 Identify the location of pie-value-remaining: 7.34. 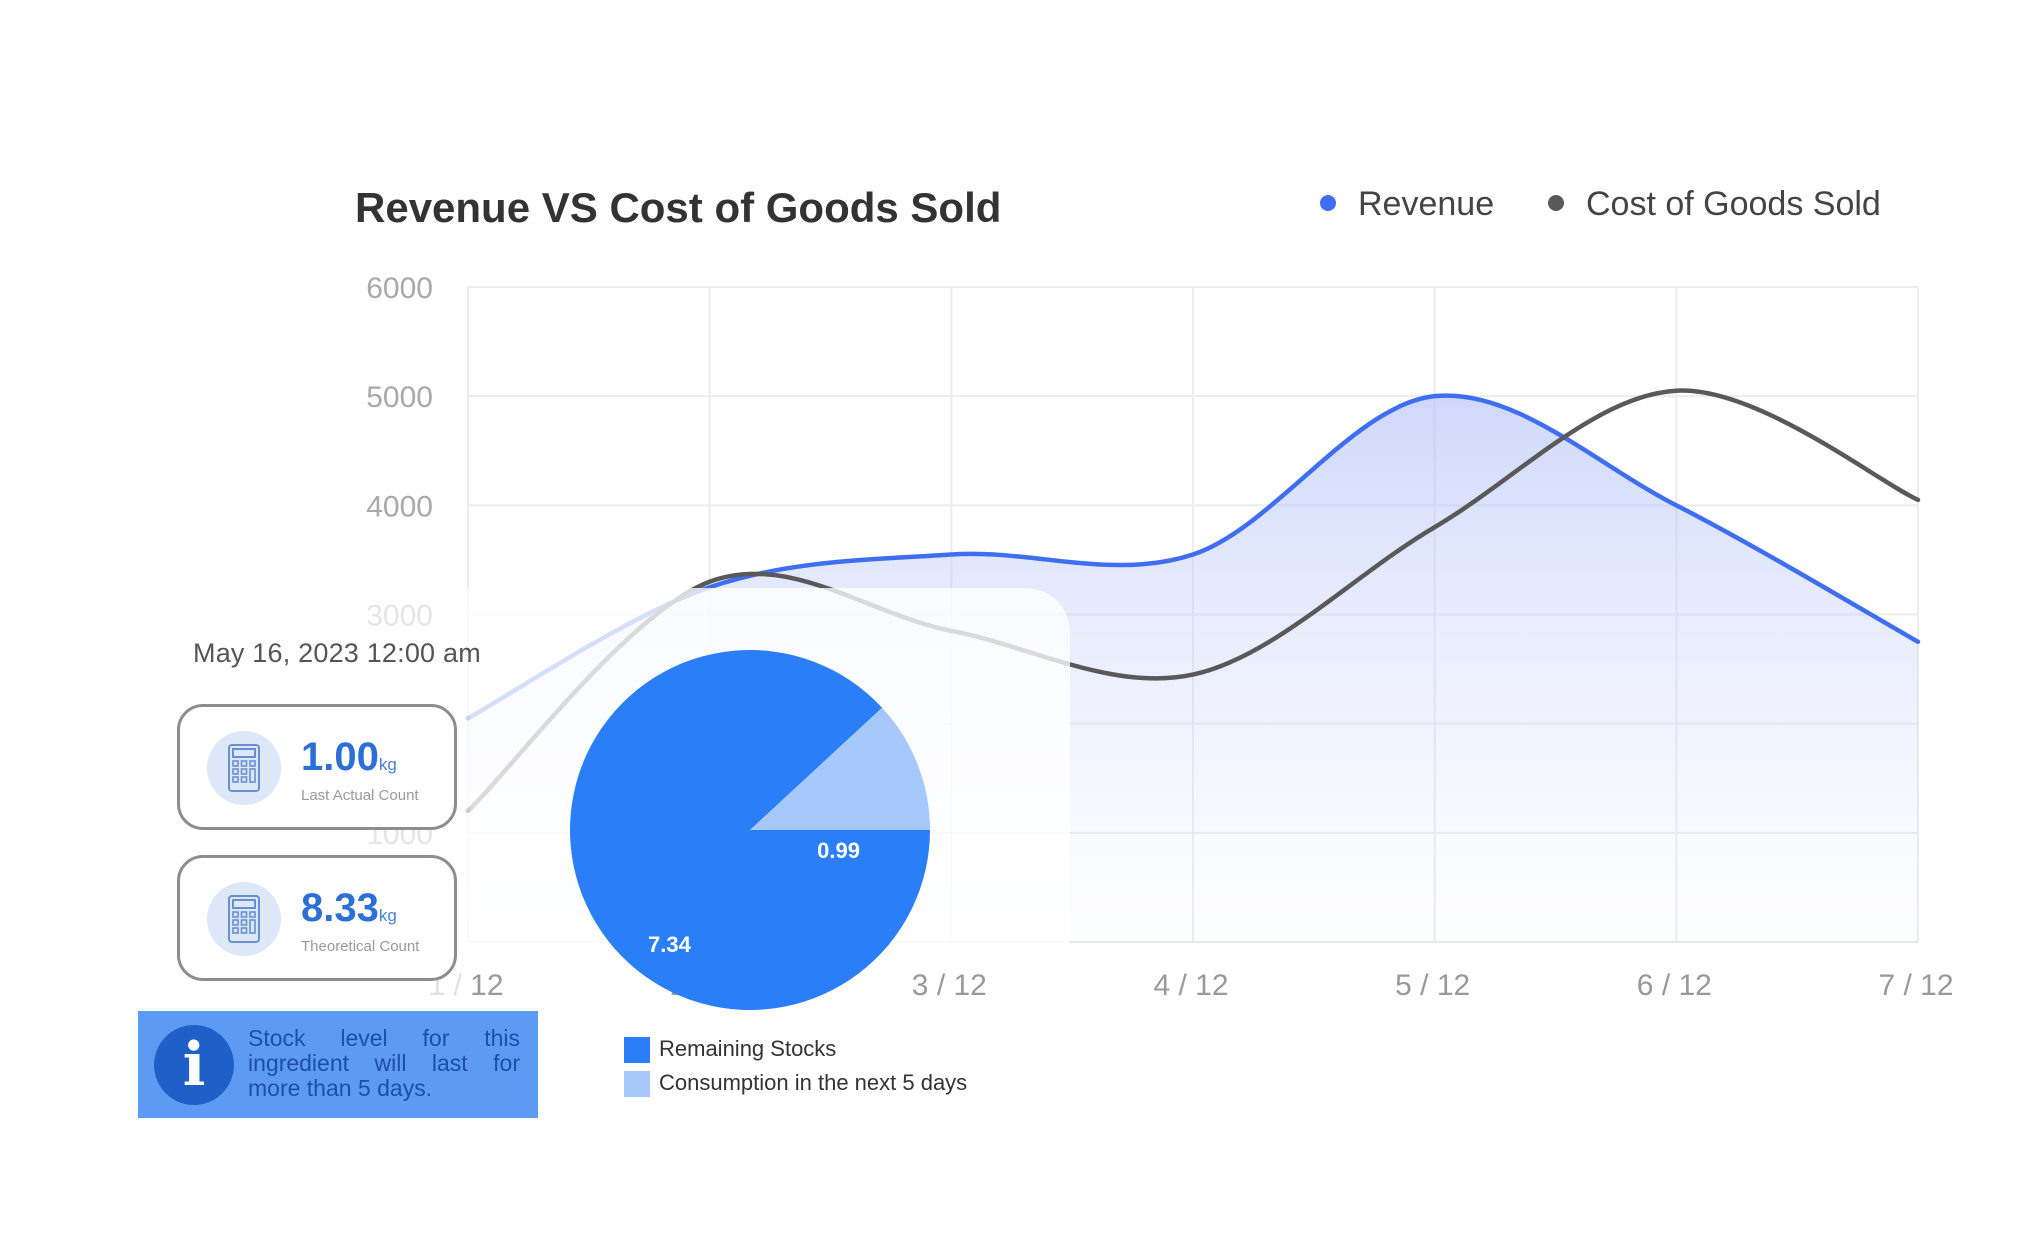
(670, 944).